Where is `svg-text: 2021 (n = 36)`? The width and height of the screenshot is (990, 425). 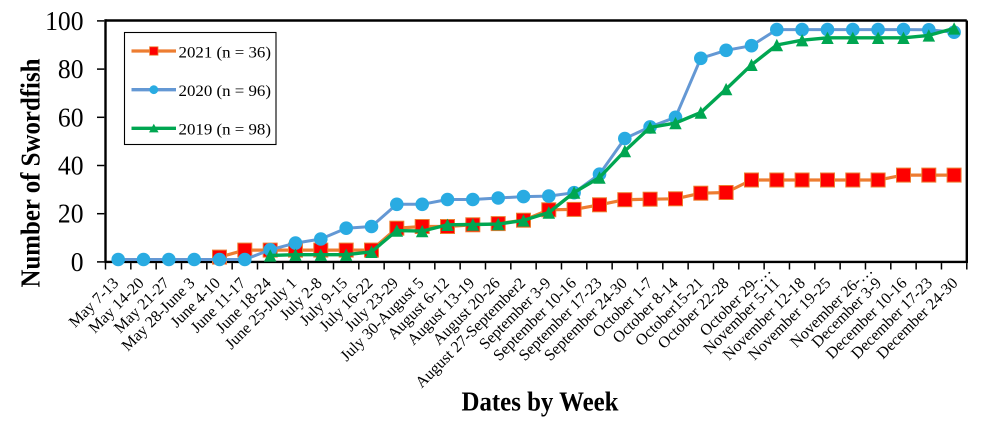 svg-text: 2021 (n = 36) is located at coordinates (225, 52).